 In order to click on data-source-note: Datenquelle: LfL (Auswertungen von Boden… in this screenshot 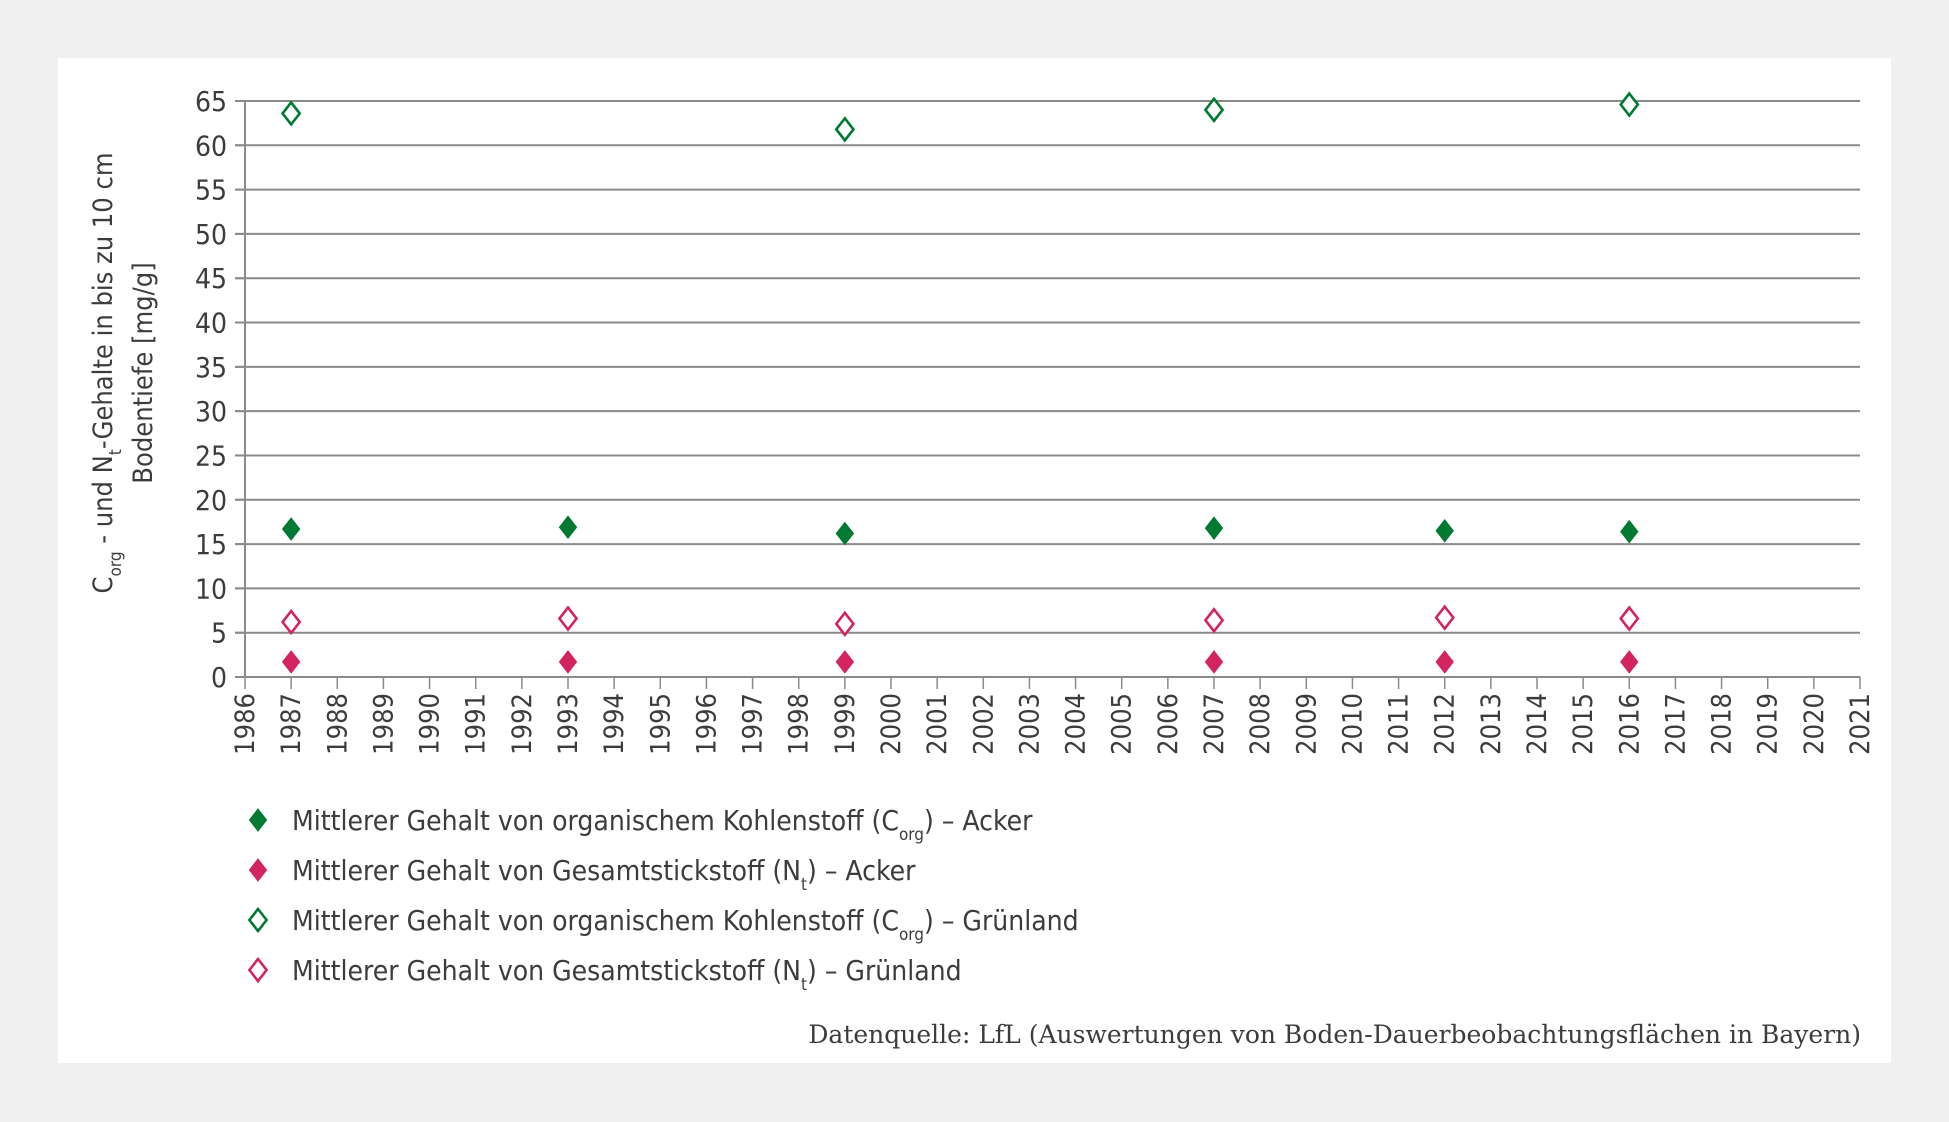, I will do `click(1334, 1034)`.